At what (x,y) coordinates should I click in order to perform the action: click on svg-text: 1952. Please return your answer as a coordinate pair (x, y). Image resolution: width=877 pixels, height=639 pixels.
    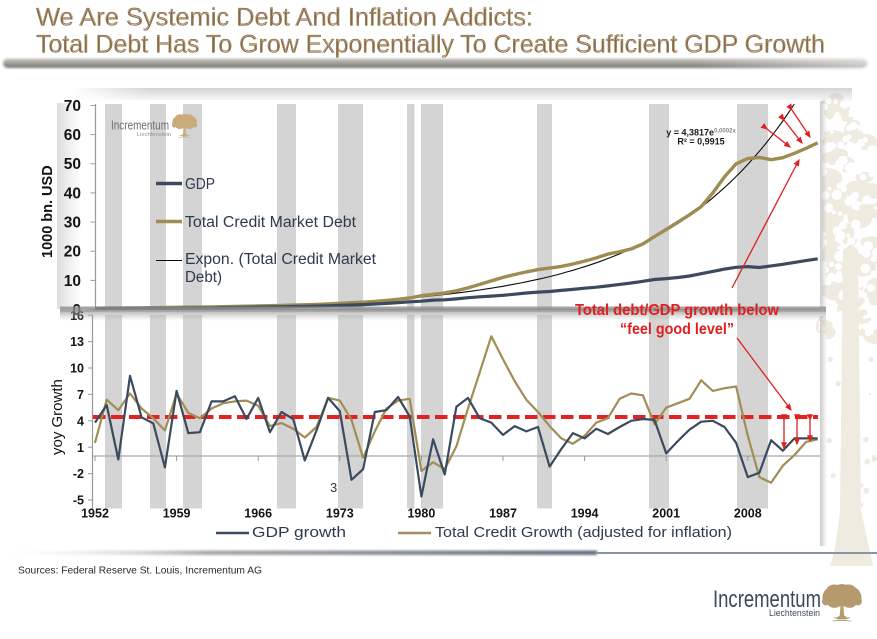
    Looking at the image, I should click on (95, 514).